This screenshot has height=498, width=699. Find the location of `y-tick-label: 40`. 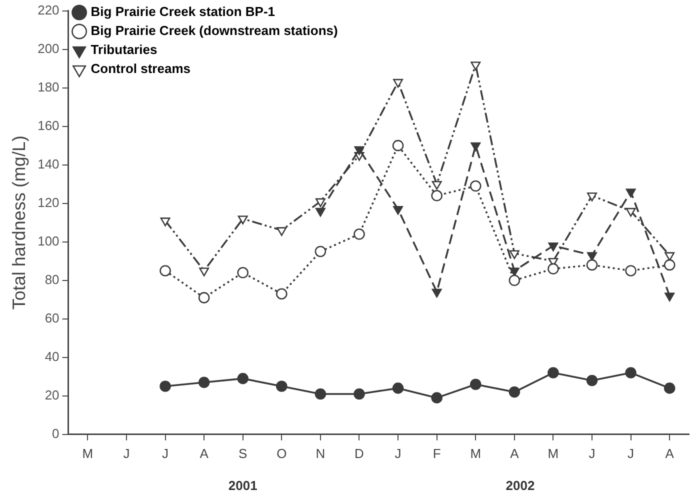

y-tick-label: 40 is located at coordinates (52, 356).